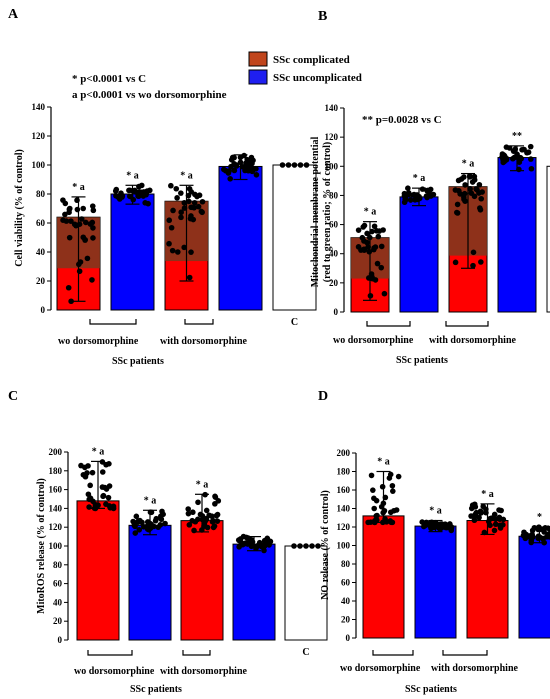 The image size is (550, 699). What do you see at coordinates (58, 584) in the screenshot?
I see `y-tick-label: 60` at bounding box center [58, 584].